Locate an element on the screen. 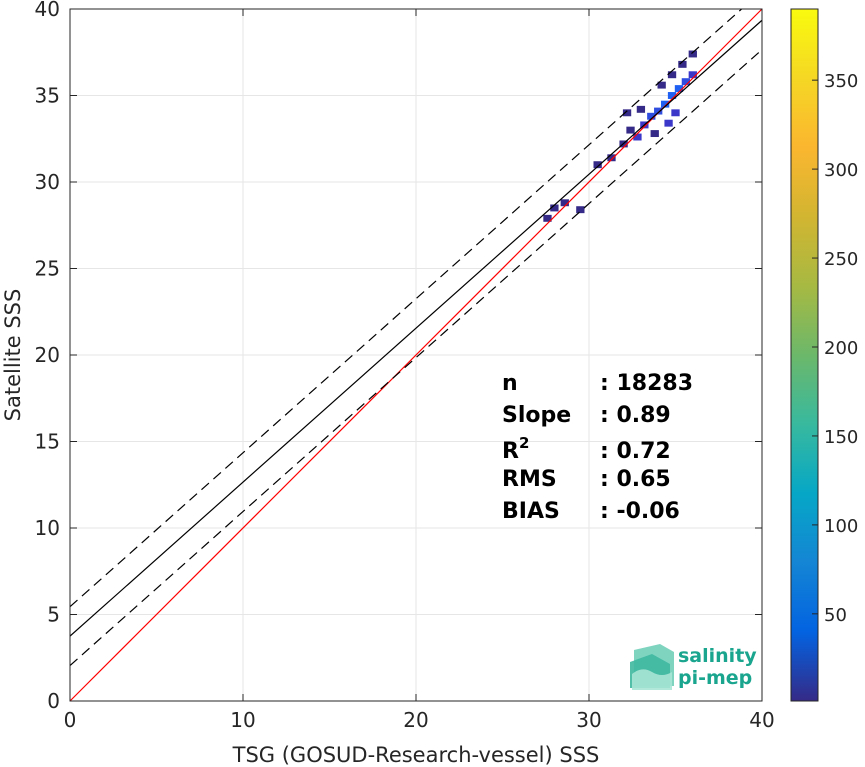 The height and width of the screenshot is (767, 865). y-axis-title: Satellite SSS is located at coordinates (13, 355).